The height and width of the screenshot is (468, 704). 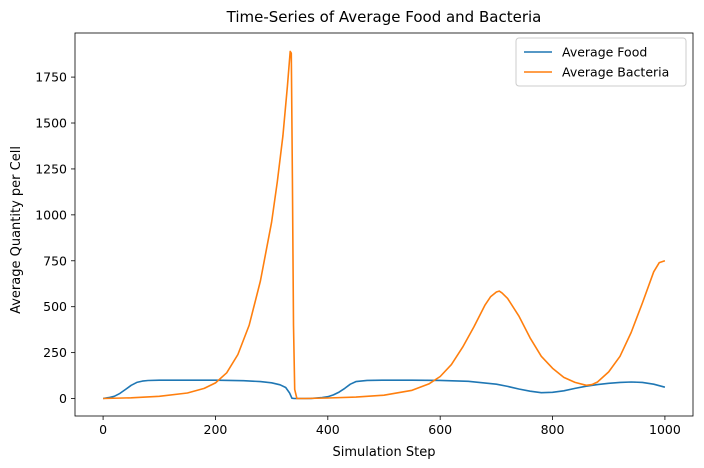 What do you see at coordinates (63, 398) in the screenshot?
I see `y-tick-label: 0` at bounding box center [63, 398].